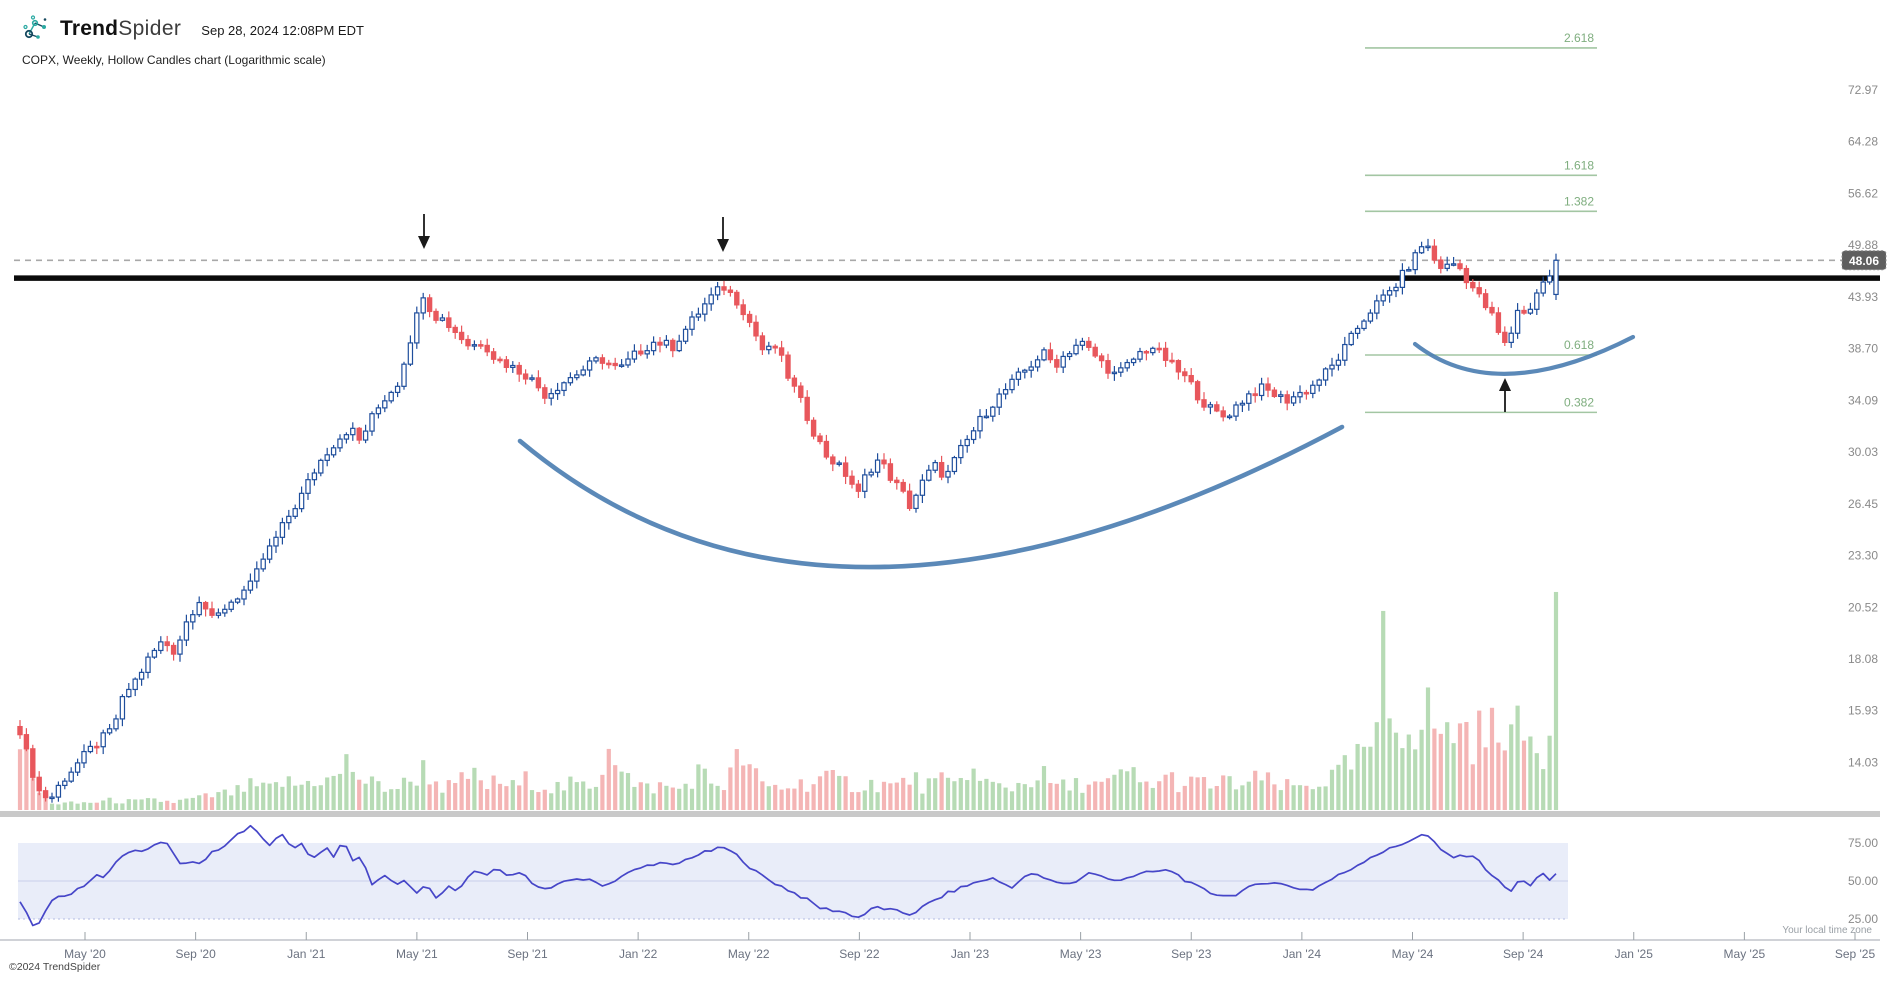  Describe the element at coordinates (527, 954) in the screenshot. I see `date-axis-label: Sep '21` at that location.